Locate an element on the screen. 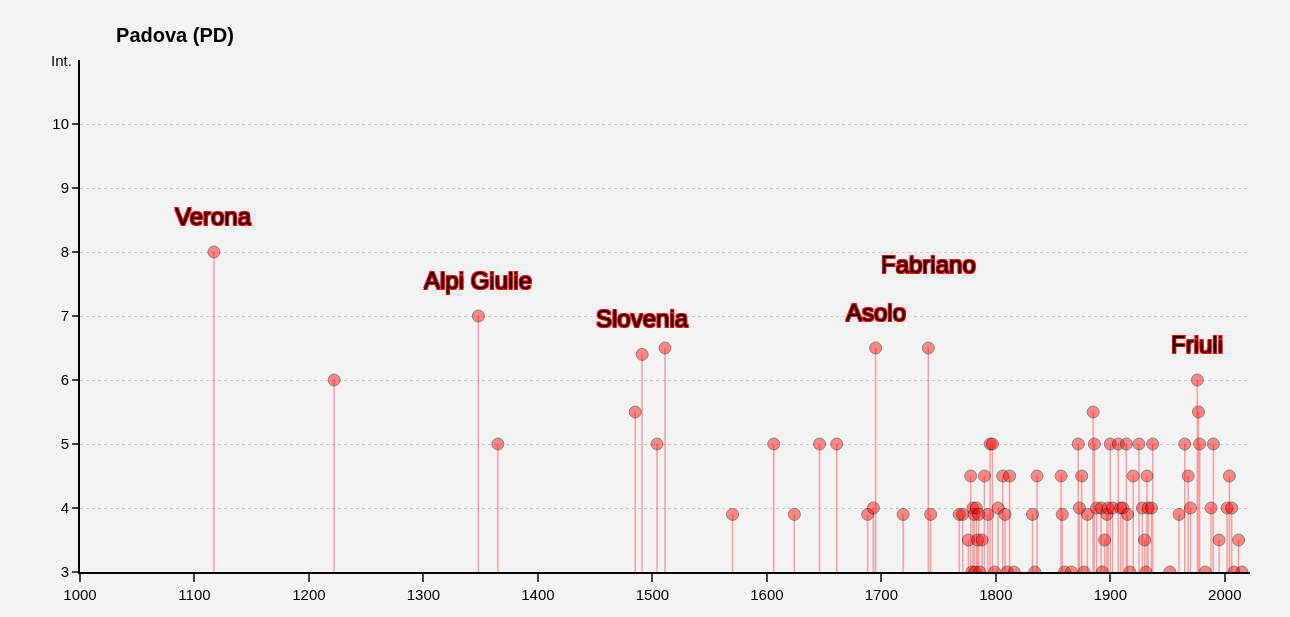 The image size is (1290, 617). x-tick-label: 1900 is located at coordinates (1110, 594).